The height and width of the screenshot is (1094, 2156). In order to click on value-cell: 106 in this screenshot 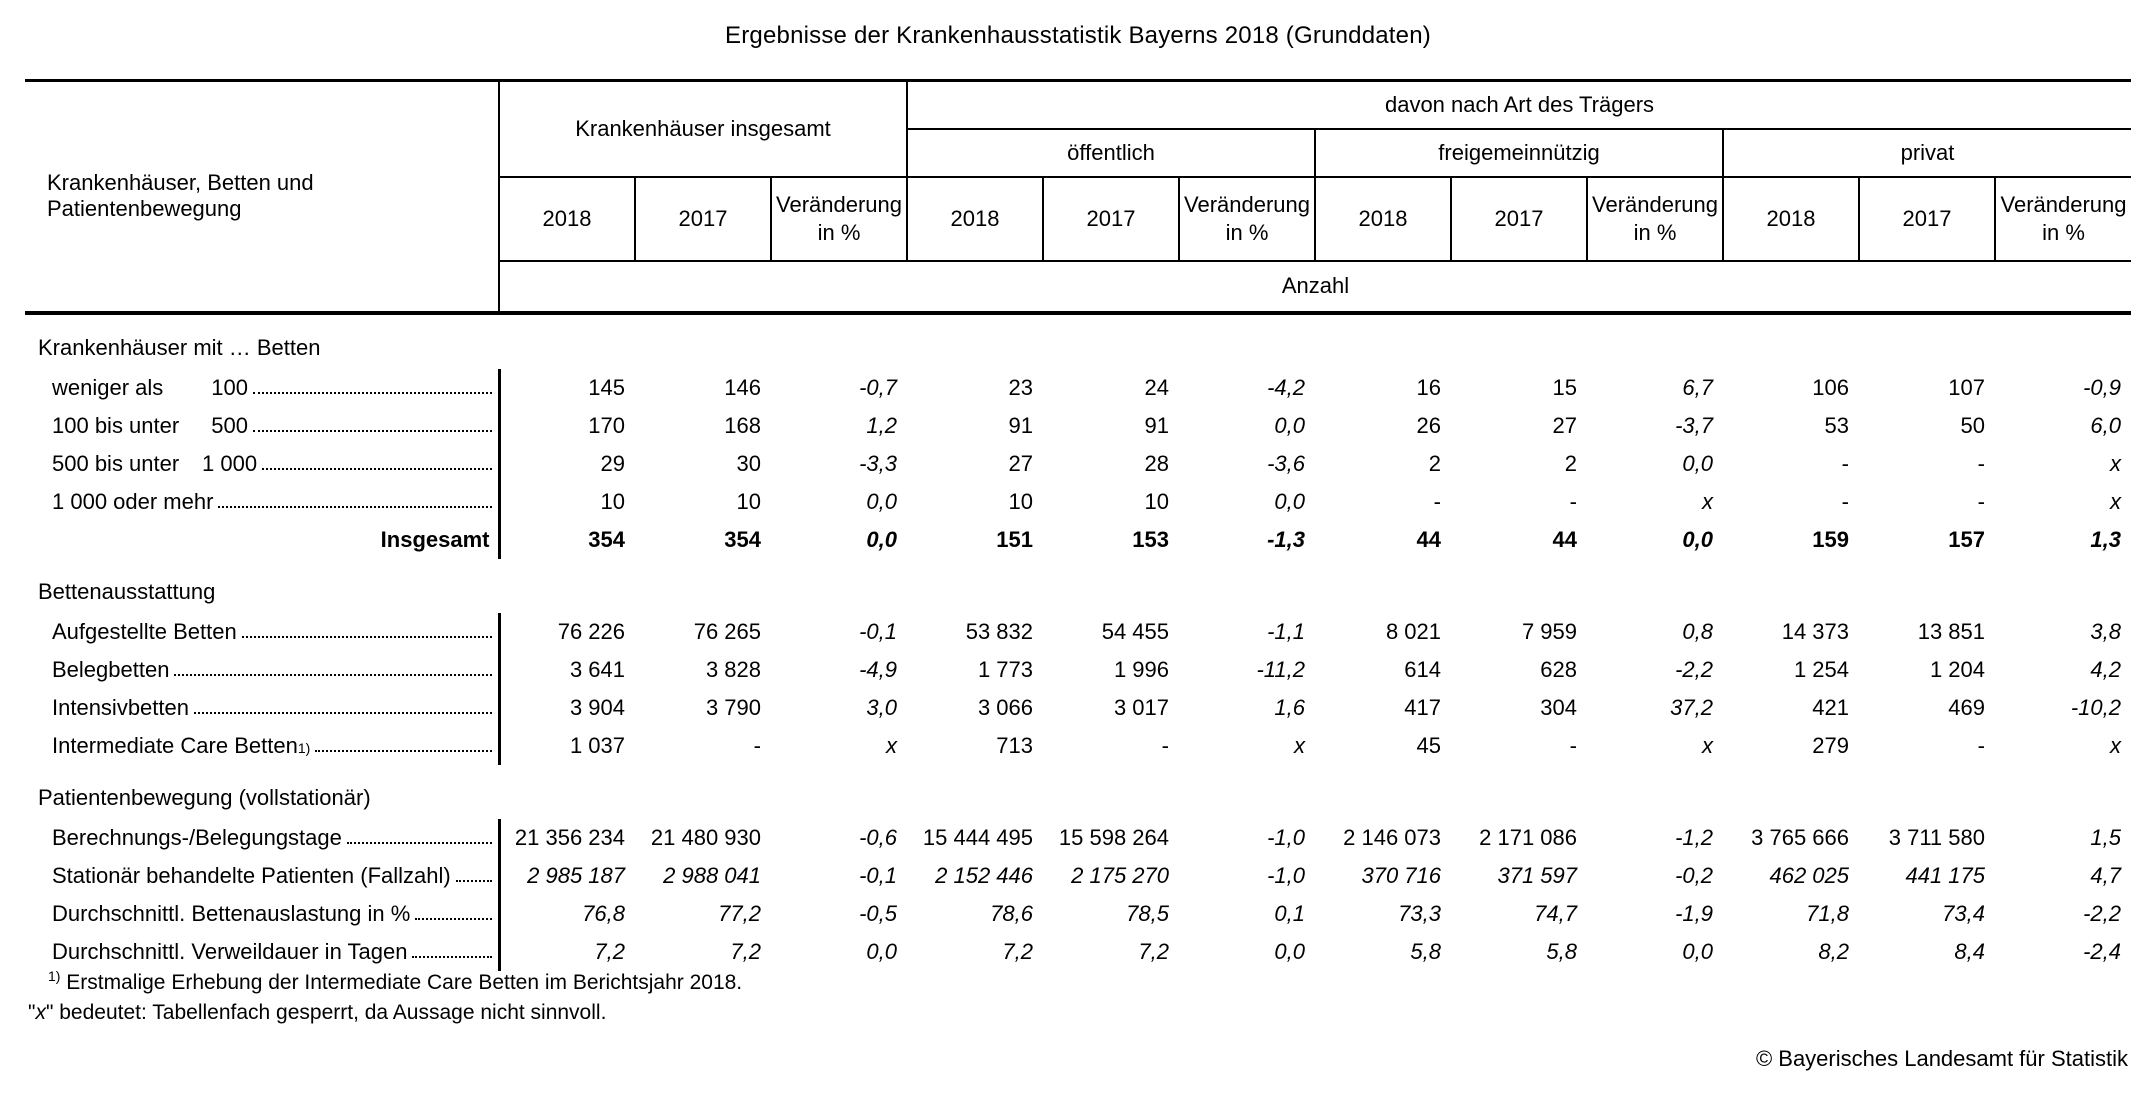, I will do `click(1830, 387)`.